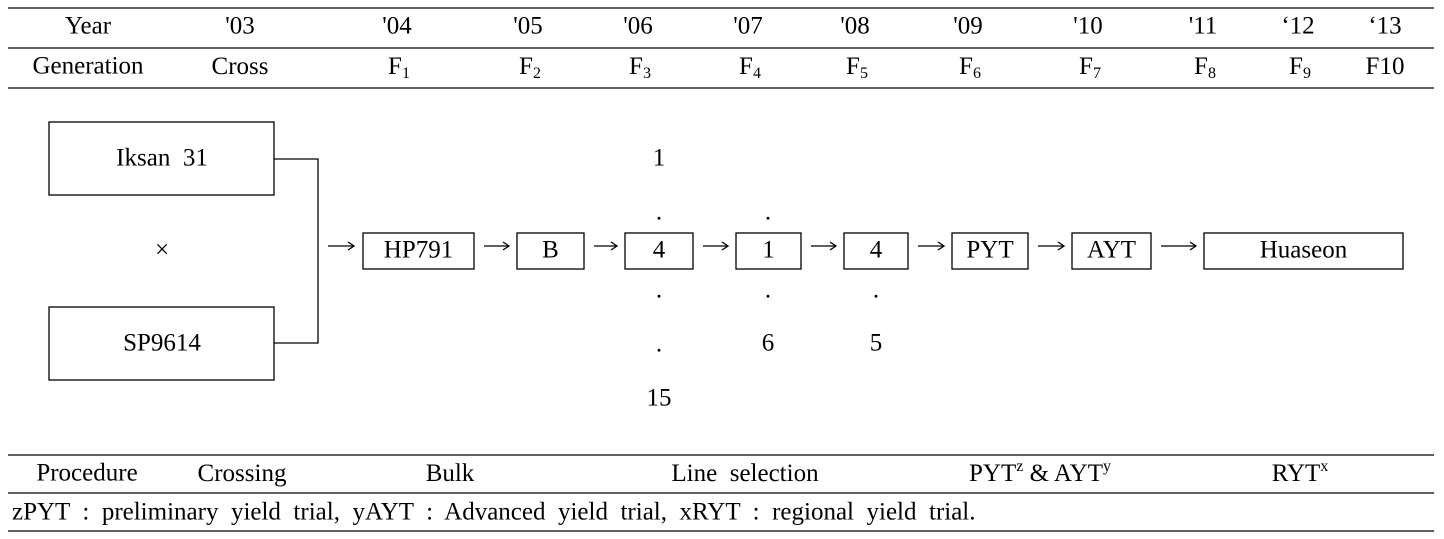 The height and width of the screenshot is (539, 1444). I want to click on node-label: Huaseon, so click(1304, 250).